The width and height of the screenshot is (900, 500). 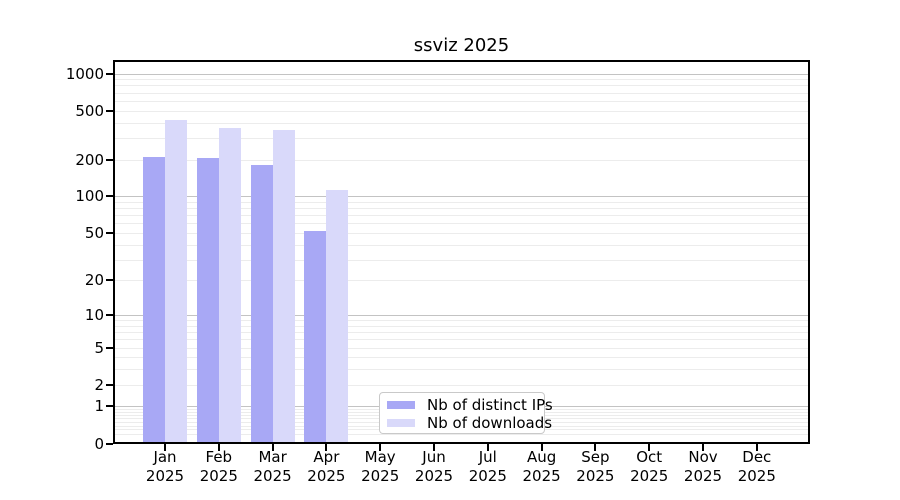 What do you see at coordinates (94, 315) in the screenshot?
I see `y-tick-label: 10` at bounding box center [94, 315].